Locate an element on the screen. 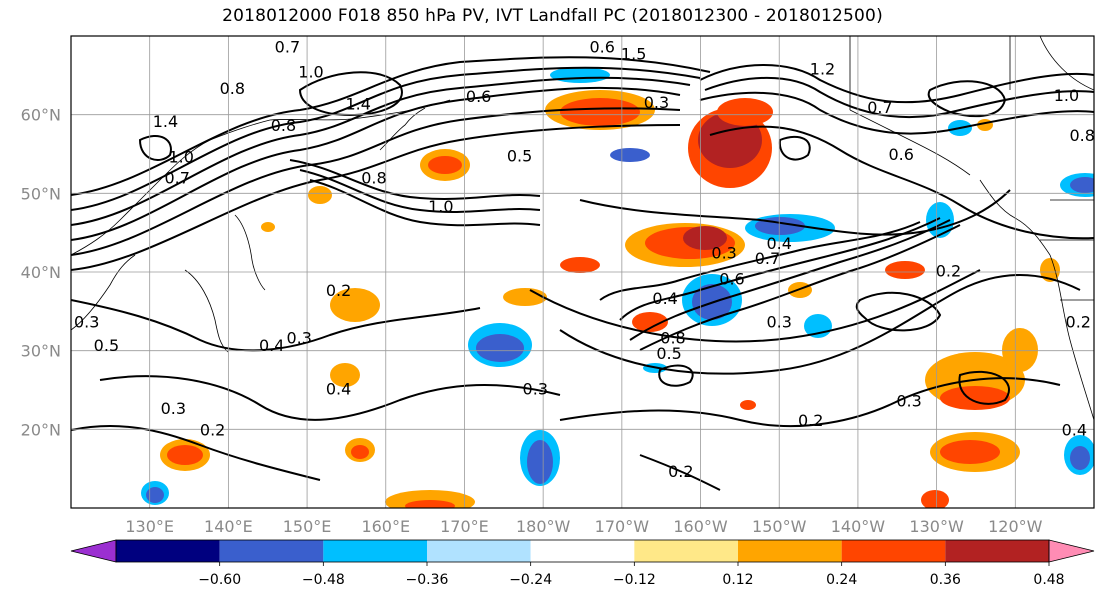  longitude-tick-label: 180°W is located at coordinates (543, 526).